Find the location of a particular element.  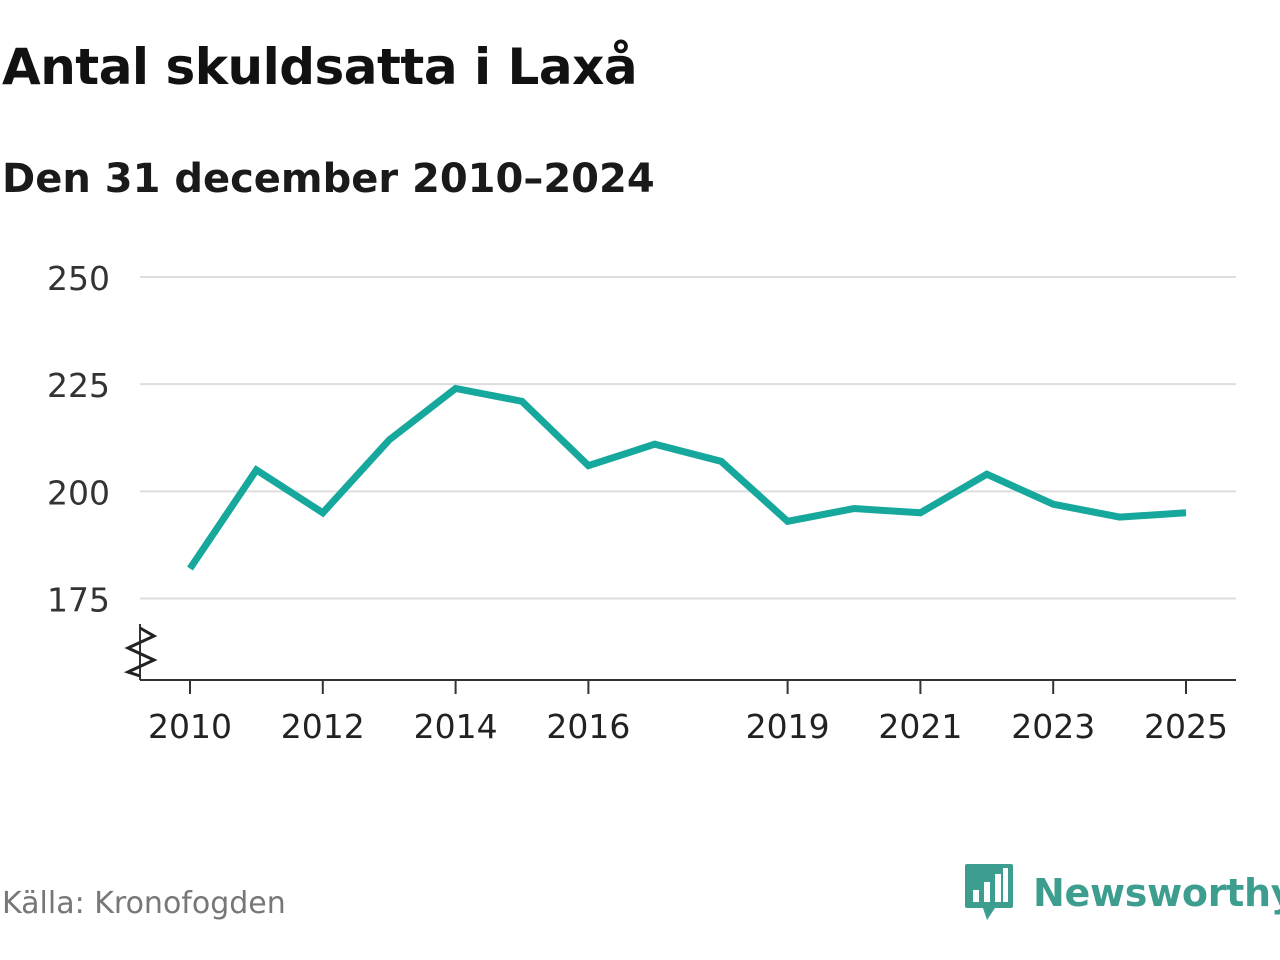

chart-title: Antal skuldsatta i Laxå is located at coordinates (320, 67).